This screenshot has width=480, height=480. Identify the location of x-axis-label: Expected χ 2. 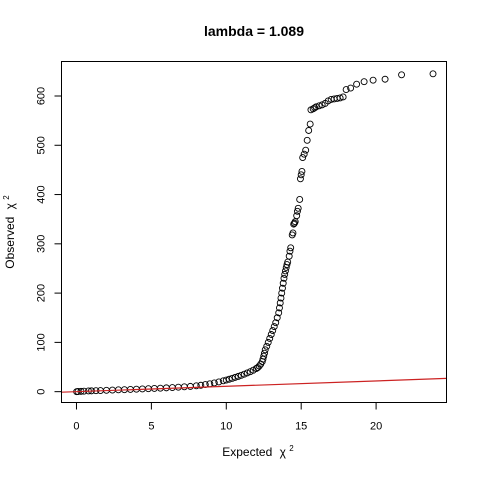
(258, 451).